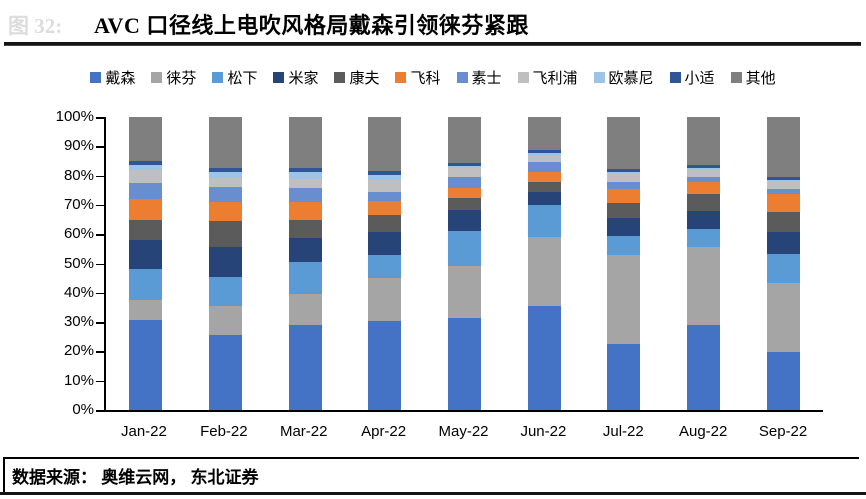 Image resolution: width=866 pixels, height=499 pixels. What do you see at coordinates (224, 431) in the screenshot?
I see `x-tick-label: Feb-22` at bounding box center [224, 431].